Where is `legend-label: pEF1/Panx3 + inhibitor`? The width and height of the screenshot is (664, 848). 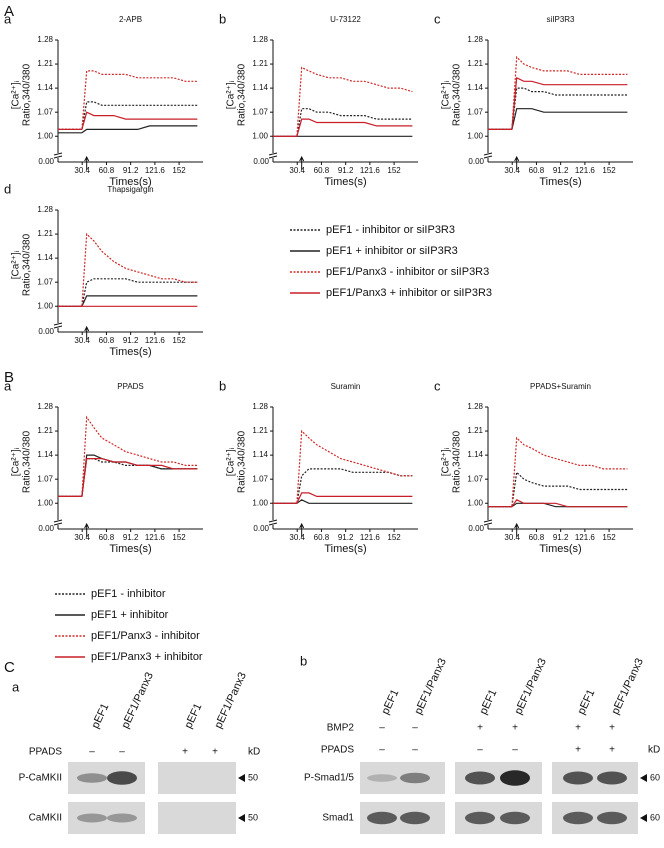 legend-label: pEF1/Panx3 + inhibitor is located at coordinates (147, 657).